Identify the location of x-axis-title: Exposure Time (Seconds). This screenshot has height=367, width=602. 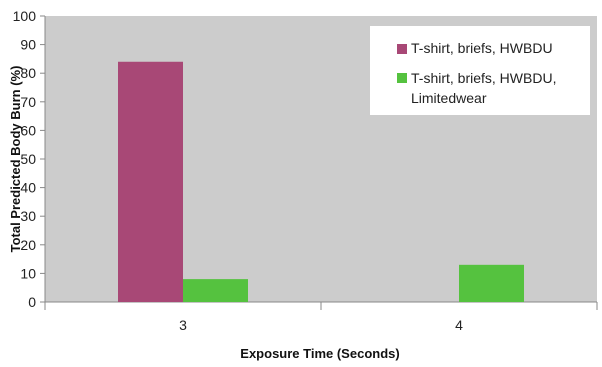
(319, 353).